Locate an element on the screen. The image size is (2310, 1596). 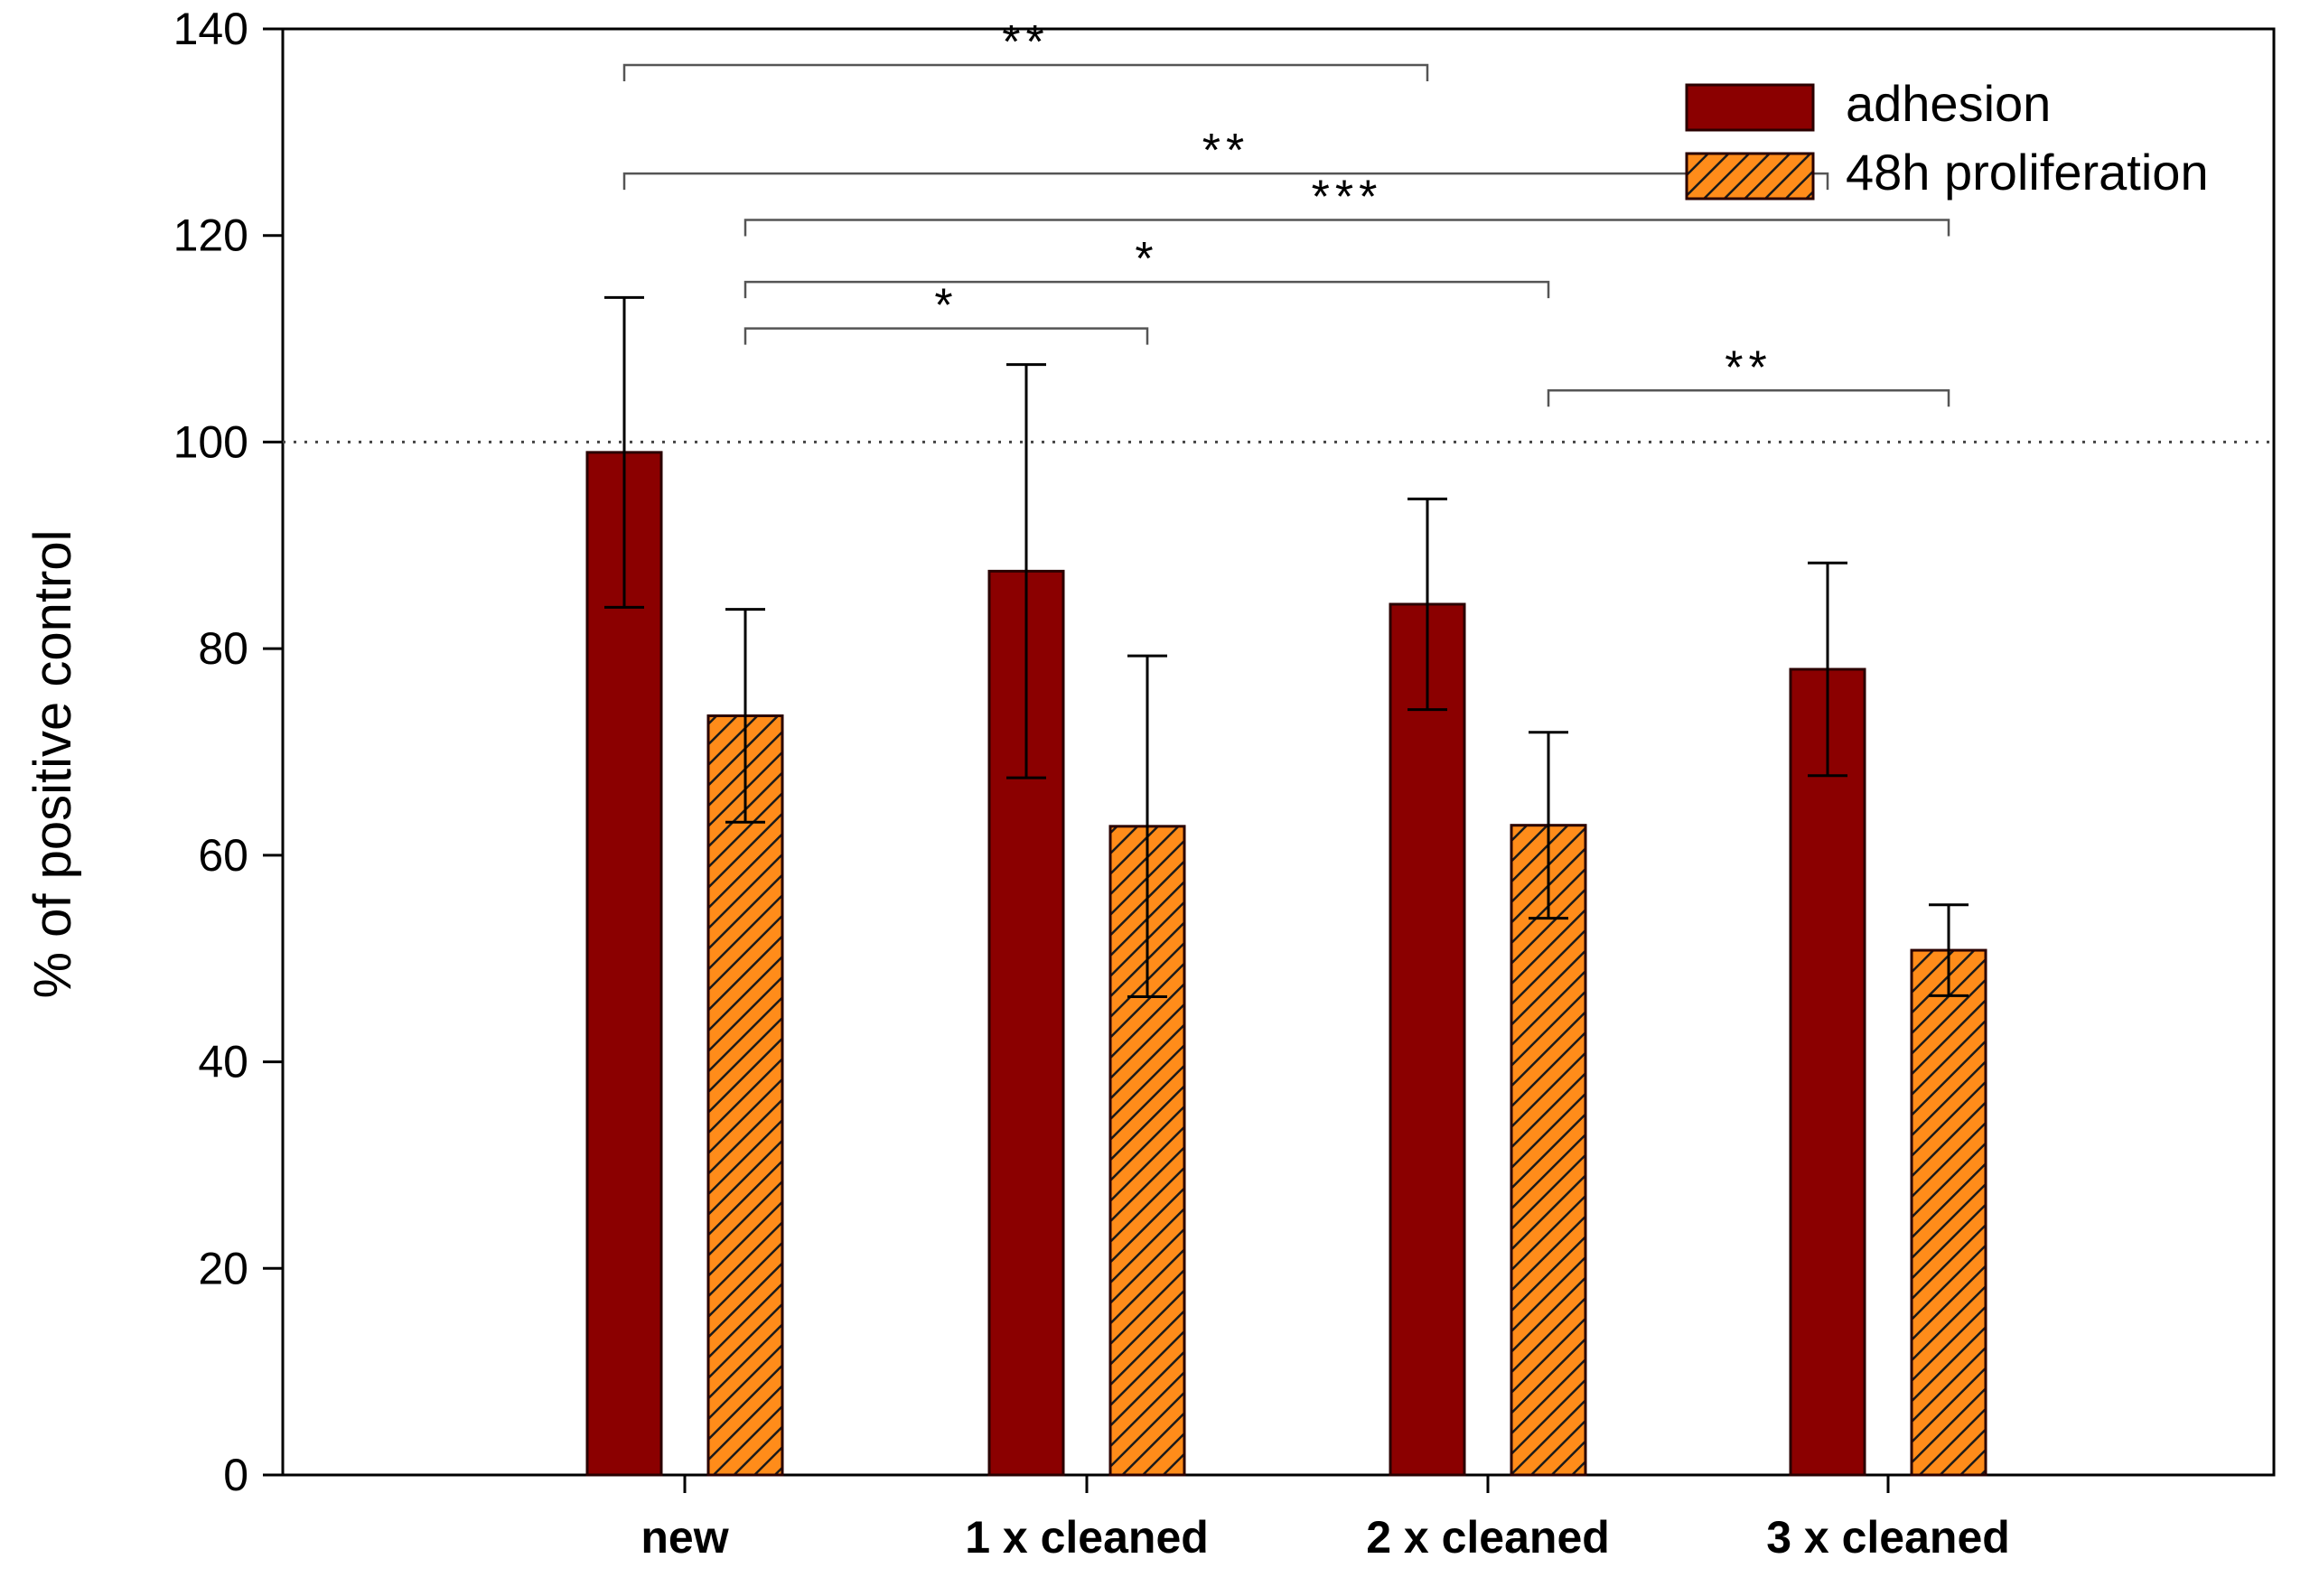
y-tick-label: 100 is located at coordinates (210, 441).